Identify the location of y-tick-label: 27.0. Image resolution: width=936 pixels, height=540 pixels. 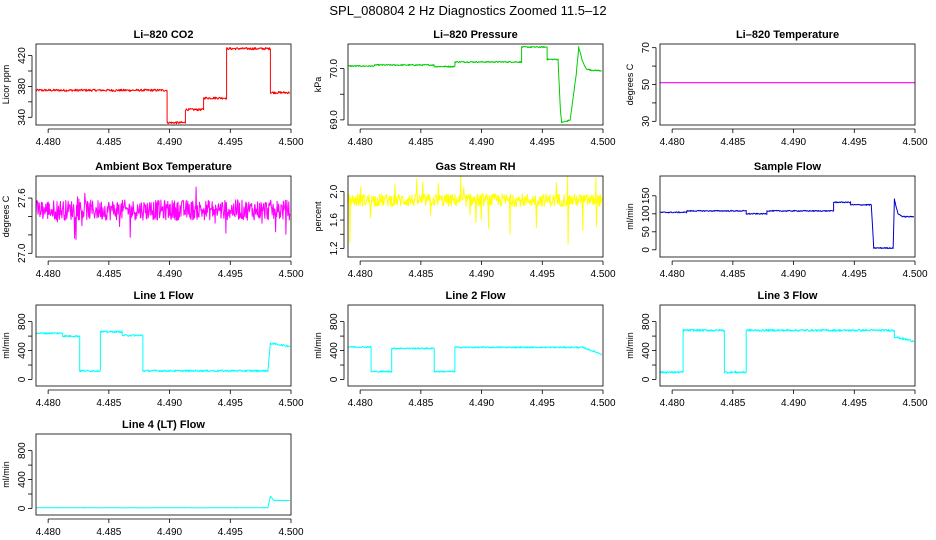
(22, 253).